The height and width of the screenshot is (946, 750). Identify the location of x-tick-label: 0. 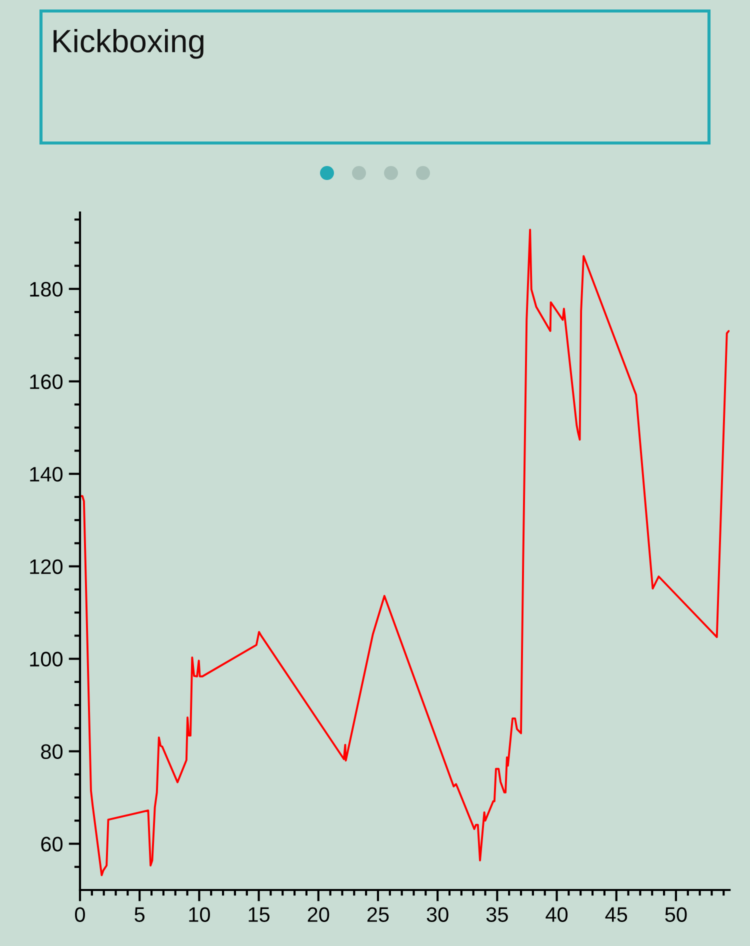
(80, 914).